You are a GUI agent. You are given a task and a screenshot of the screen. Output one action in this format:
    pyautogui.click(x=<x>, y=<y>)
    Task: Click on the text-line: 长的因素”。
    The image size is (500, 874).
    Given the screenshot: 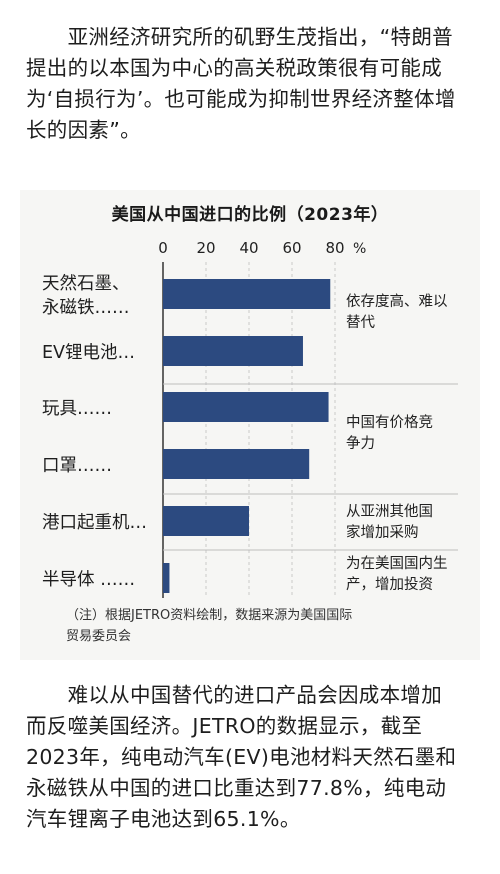 What is the action you would take?
    pyautogui.click(x=83, y=130)
    